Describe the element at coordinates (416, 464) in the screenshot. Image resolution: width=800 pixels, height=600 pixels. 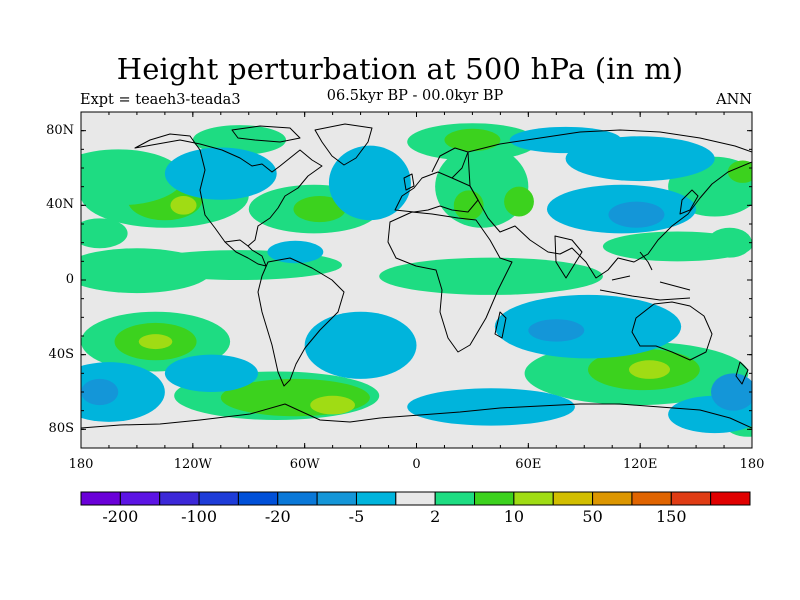
I see `lon-label-3: 0` at that location.